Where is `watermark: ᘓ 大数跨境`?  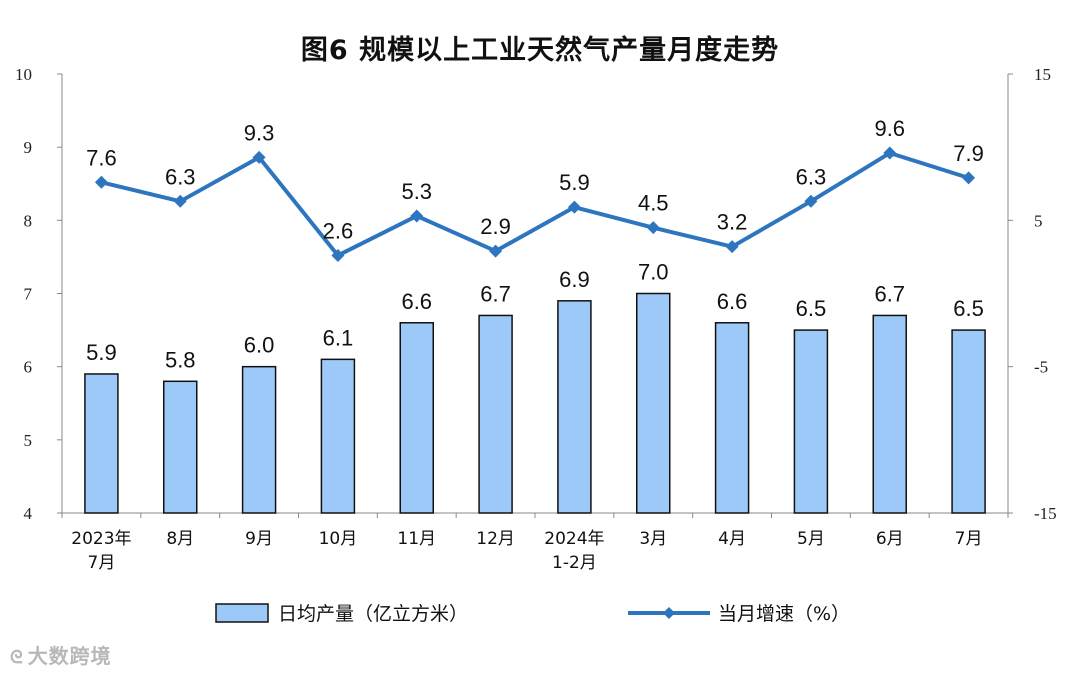
watermark: ᘓ 大数跨境 is located at coordinates (61, 654).